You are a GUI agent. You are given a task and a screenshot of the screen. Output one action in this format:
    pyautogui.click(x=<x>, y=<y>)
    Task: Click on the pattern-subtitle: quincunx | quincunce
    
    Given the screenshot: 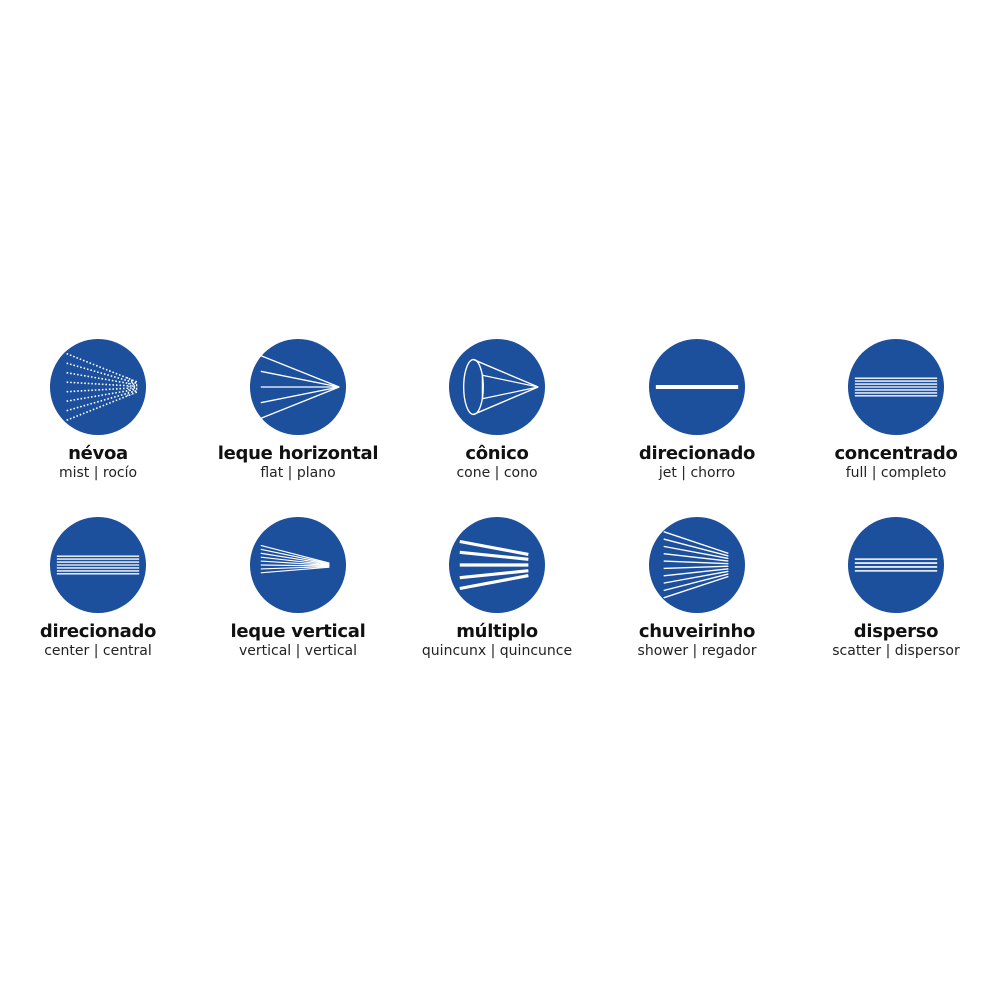 What is the action you would take?
    pyautogui.click(x=497, y=651)
    